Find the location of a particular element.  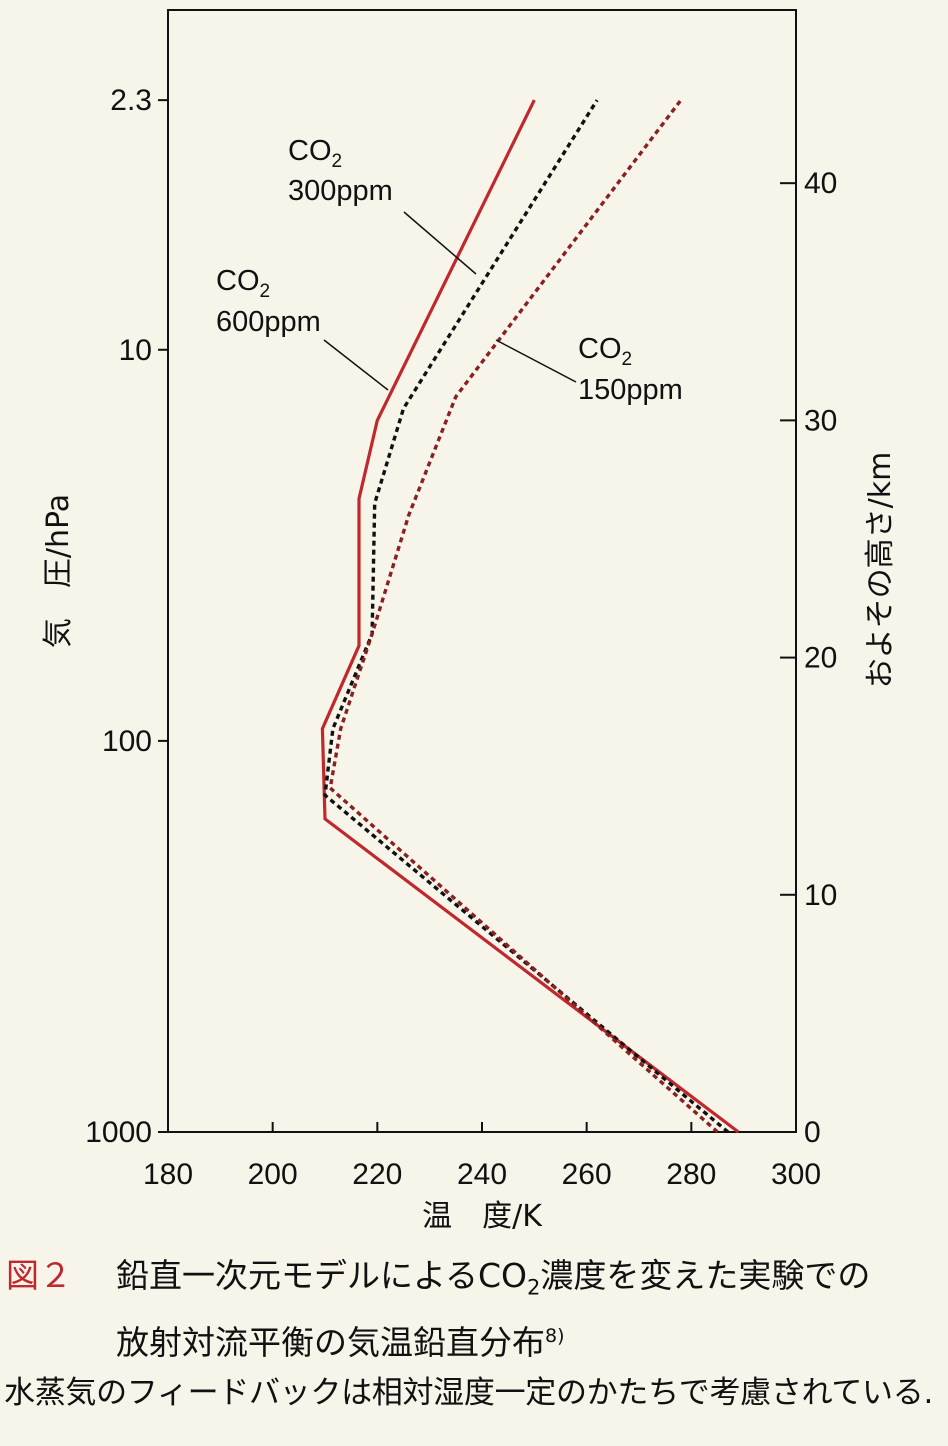

x-tick-label-220: 220 is located at coordinates (377, 1174).